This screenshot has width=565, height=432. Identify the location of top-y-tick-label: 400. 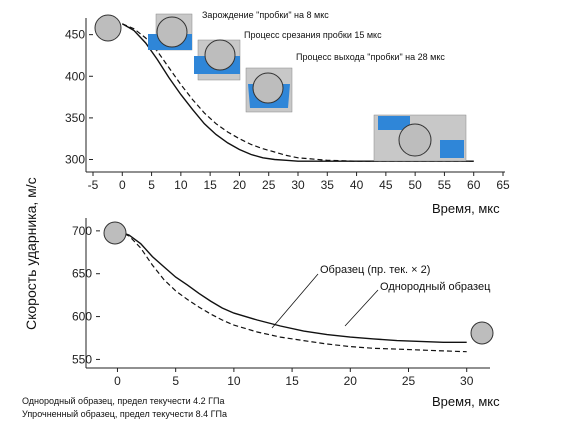
(75, 76).